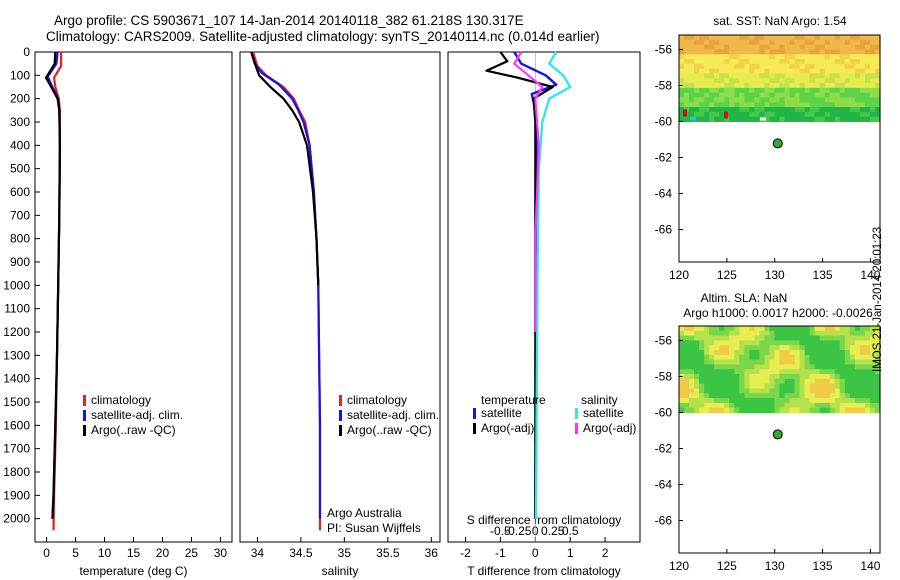 Image resolution: width=900 pixels, height=580 pixels. What do you see at coordinates (16, 402) in the screenshot?
I see `depth-tick-label: 1500` at bounding box center [16, 402].